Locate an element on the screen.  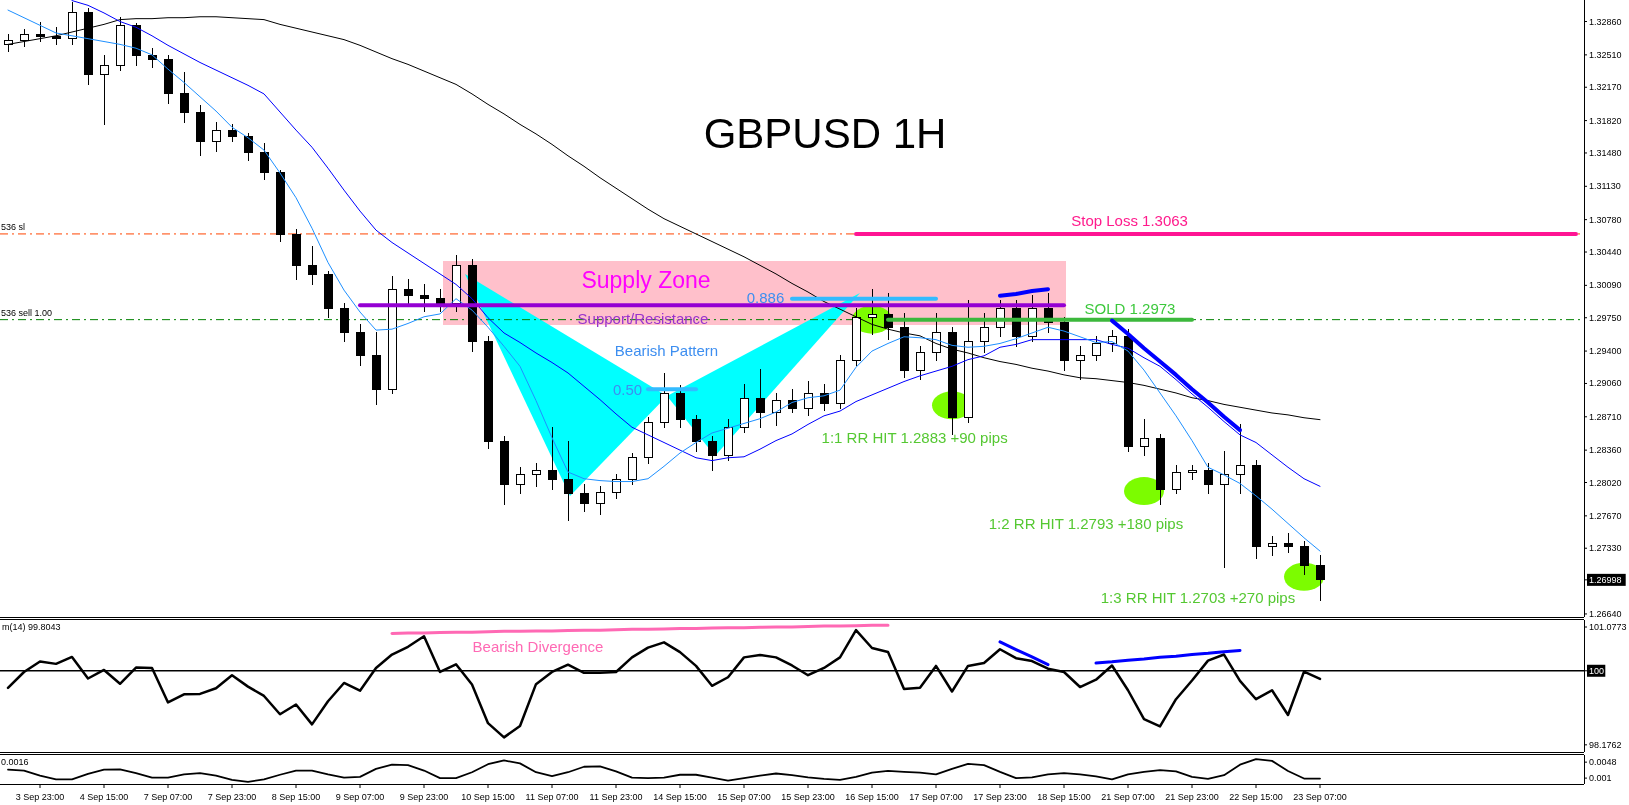
x-tick-label: 21 Sep 07:00 is located at coordinates (1128, 797).